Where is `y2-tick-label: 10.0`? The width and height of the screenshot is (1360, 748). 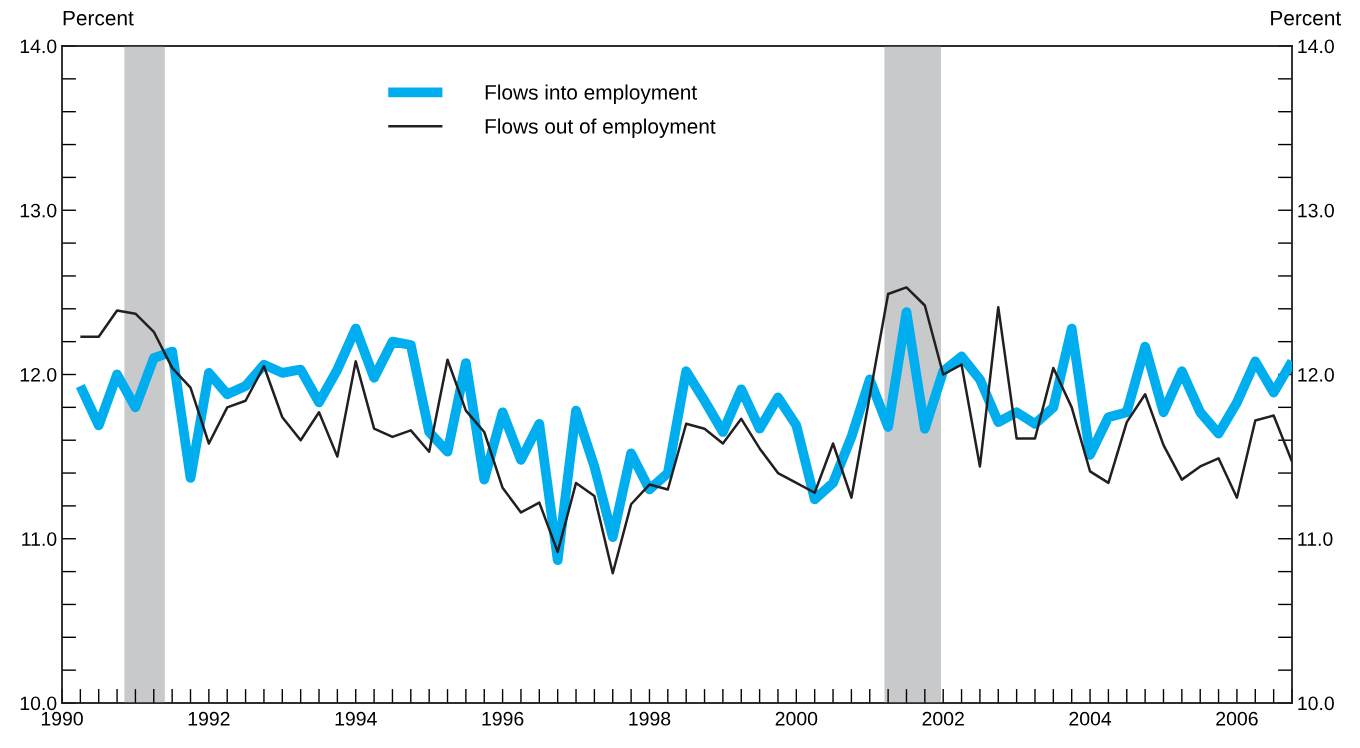
y2-tick-label: 10.0 is located at coordinates (1316, 703).